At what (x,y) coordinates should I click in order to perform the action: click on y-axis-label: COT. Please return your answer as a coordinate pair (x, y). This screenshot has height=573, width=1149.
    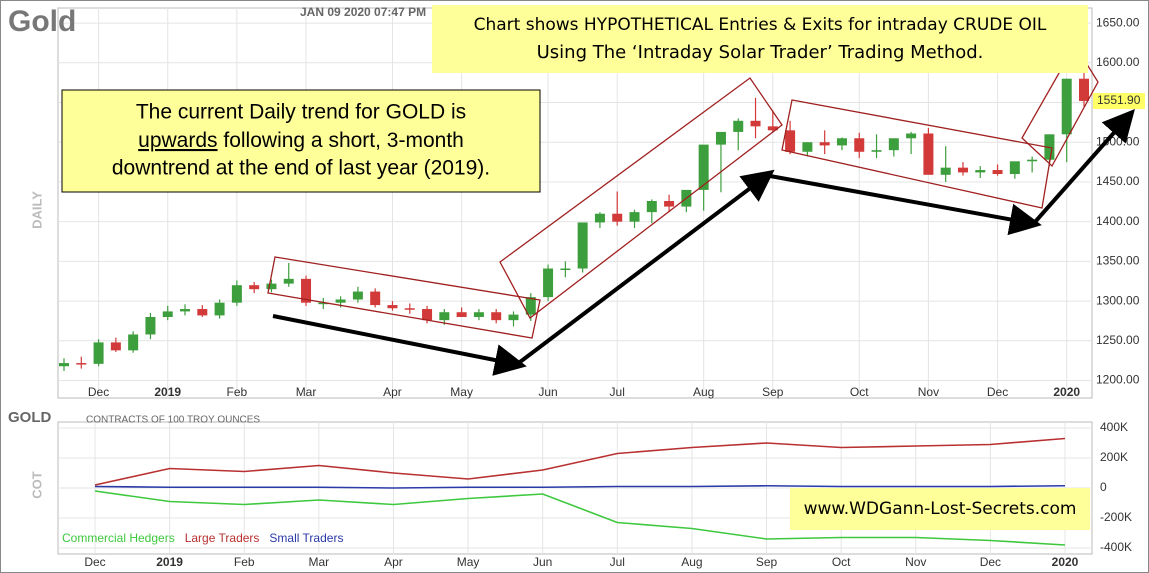
    Looking at the image, I should click on (36, 485).